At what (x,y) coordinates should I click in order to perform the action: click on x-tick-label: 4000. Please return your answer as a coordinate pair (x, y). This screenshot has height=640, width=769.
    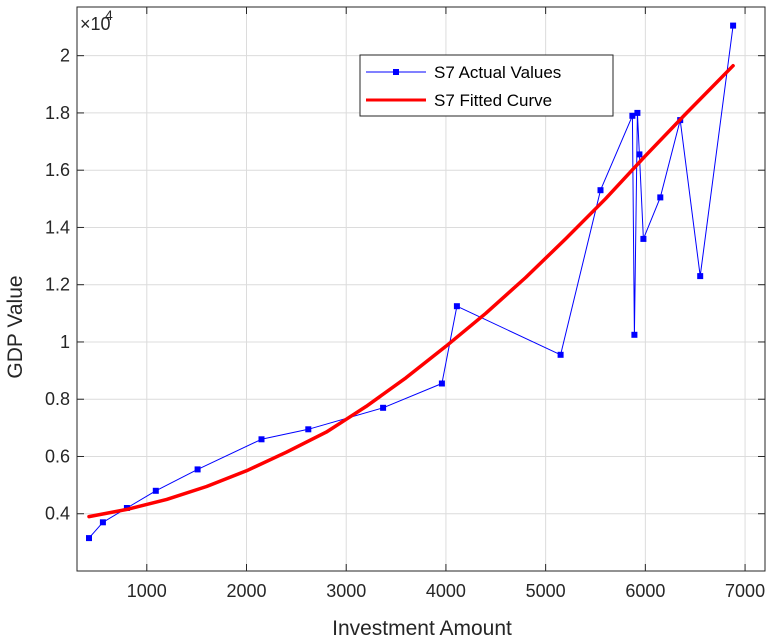
    Looking at the image, I should click on (446, 591).